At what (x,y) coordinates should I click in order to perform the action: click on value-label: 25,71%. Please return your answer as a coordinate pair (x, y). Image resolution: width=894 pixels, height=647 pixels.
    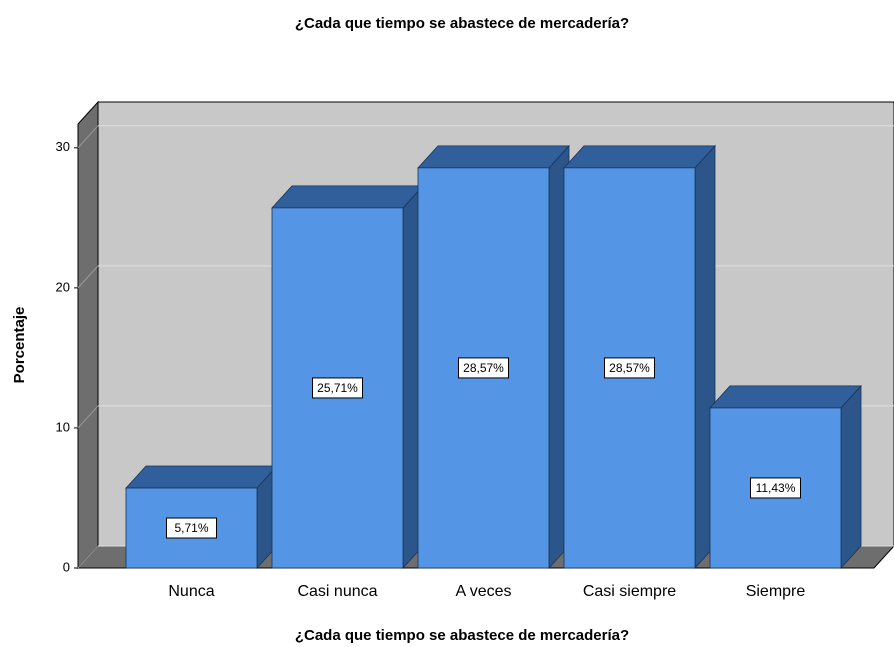
    Looking at the image, I should click on (337, 388).